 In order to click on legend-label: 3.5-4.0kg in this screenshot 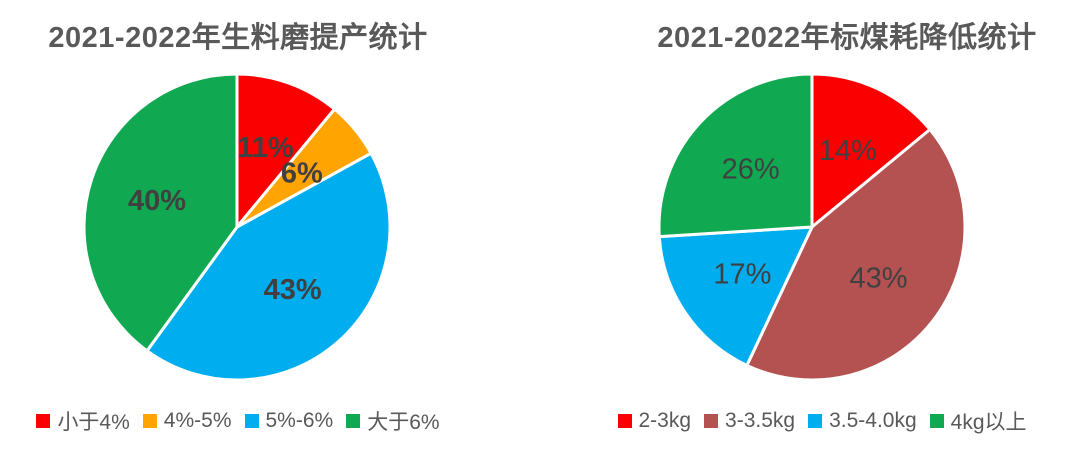, I will do `click(873, 420)`.